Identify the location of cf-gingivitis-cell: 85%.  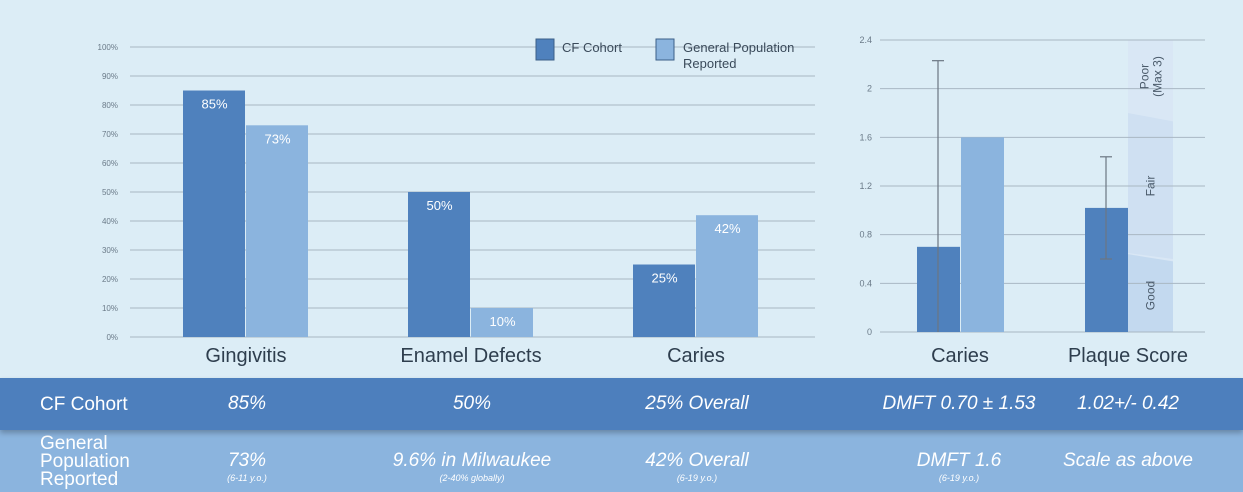
(247, 404).